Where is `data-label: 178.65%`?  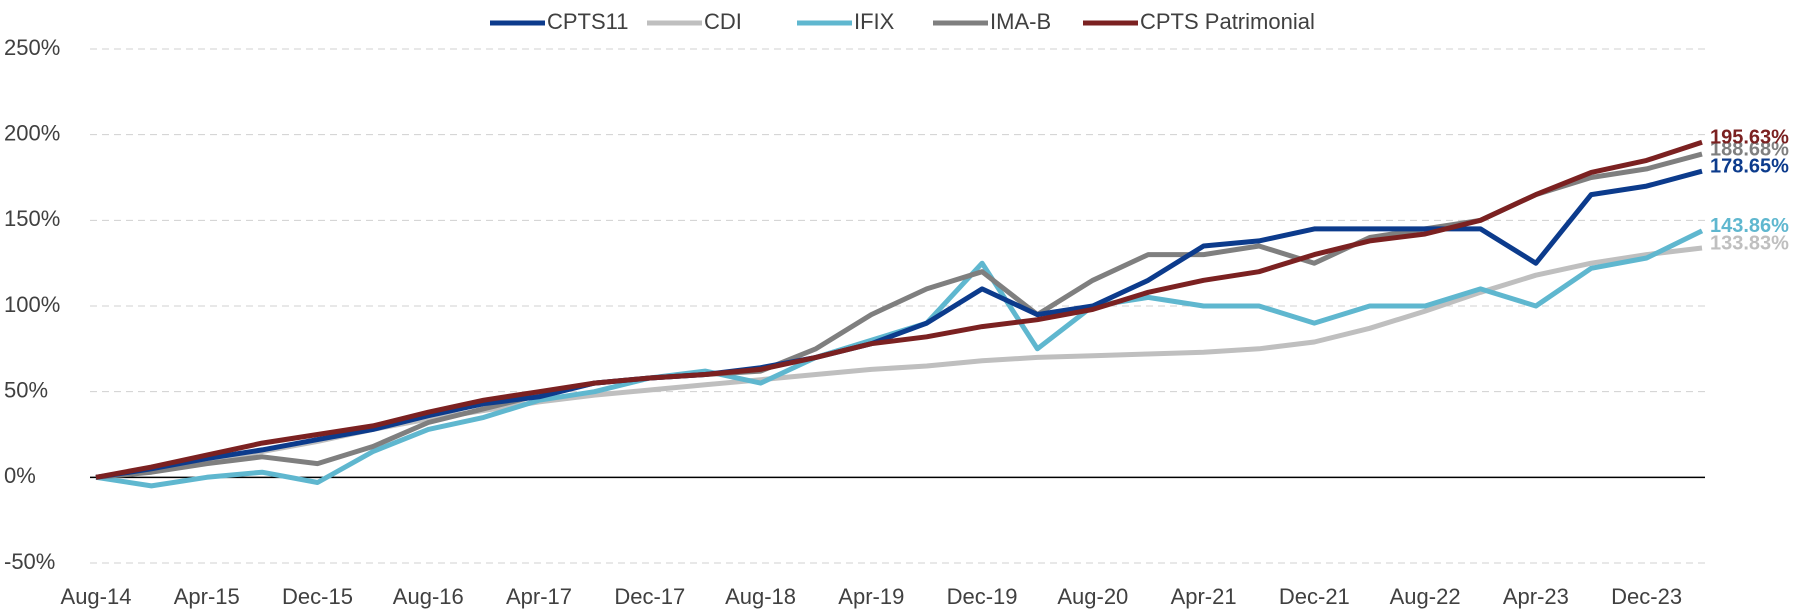 data-label: 178.65% is located at coordinates (1749, 167).